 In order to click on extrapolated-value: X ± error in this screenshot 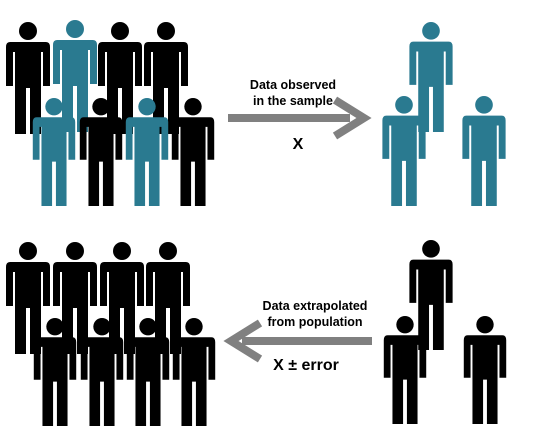, I will do `click(306, 365)`.